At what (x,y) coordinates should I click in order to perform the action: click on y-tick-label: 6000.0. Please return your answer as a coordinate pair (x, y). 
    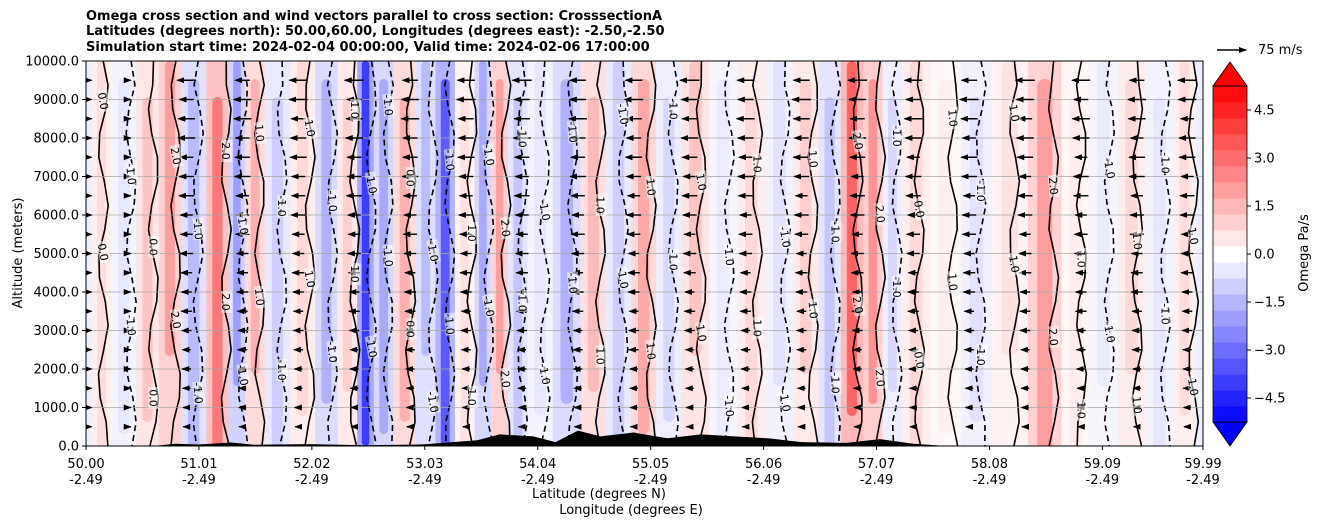
    Looking at the image, I should click on (57, 216).